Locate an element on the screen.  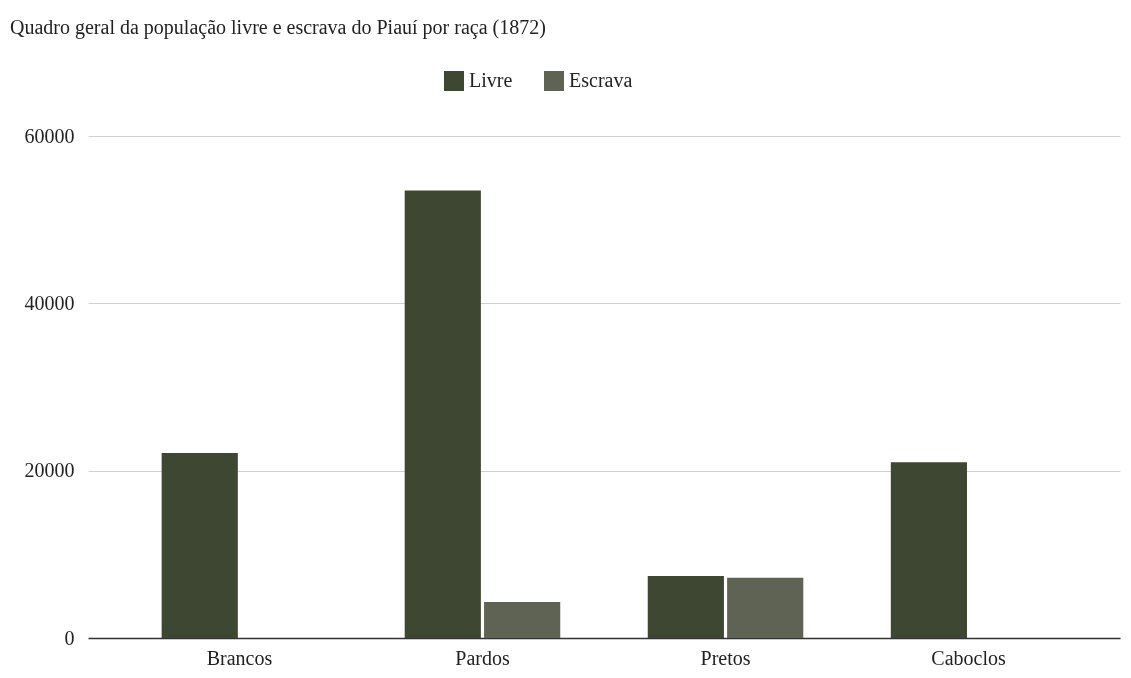
x-tick-label: Pretos is located at coordinates (725, 657).